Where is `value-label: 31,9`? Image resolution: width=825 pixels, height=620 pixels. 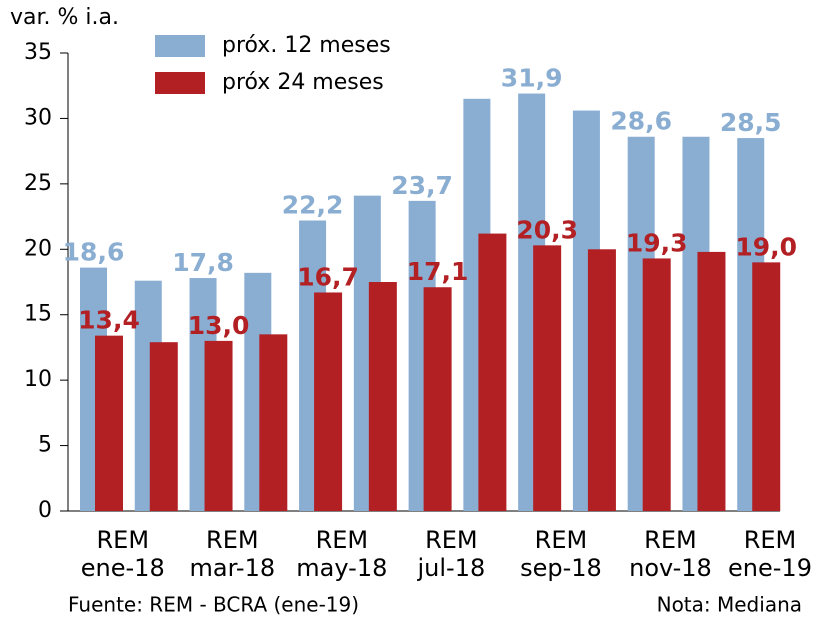 value-label: 31,9 is located at coordinates (532, 78).